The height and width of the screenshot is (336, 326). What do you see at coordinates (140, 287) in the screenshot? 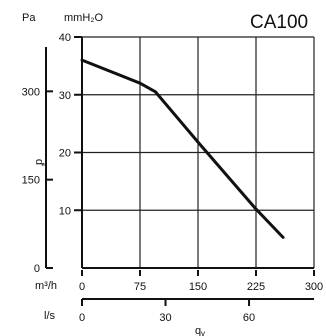
I see `primary-x-tick-label: 75` at bounding box center [140, 287].